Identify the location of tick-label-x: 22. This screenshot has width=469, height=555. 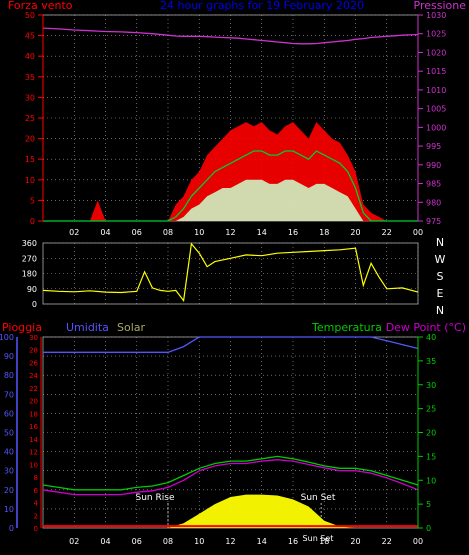
(387, 541).